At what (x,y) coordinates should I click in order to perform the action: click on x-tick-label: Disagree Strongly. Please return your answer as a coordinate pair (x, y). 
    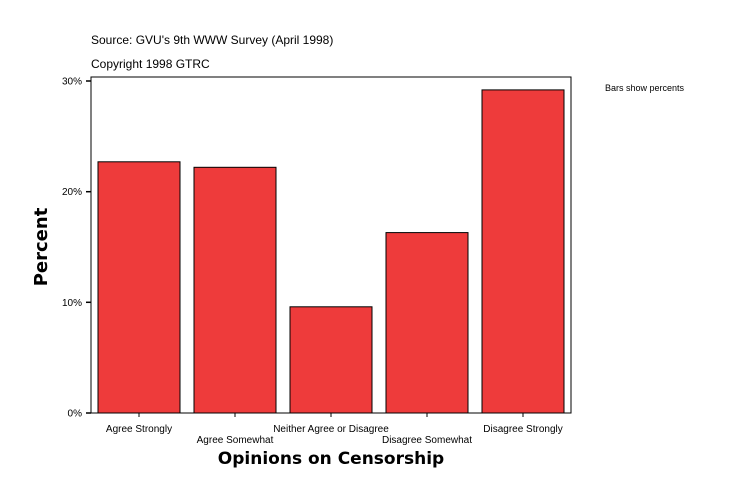
    Looking at the image, I should click on (522, 429).